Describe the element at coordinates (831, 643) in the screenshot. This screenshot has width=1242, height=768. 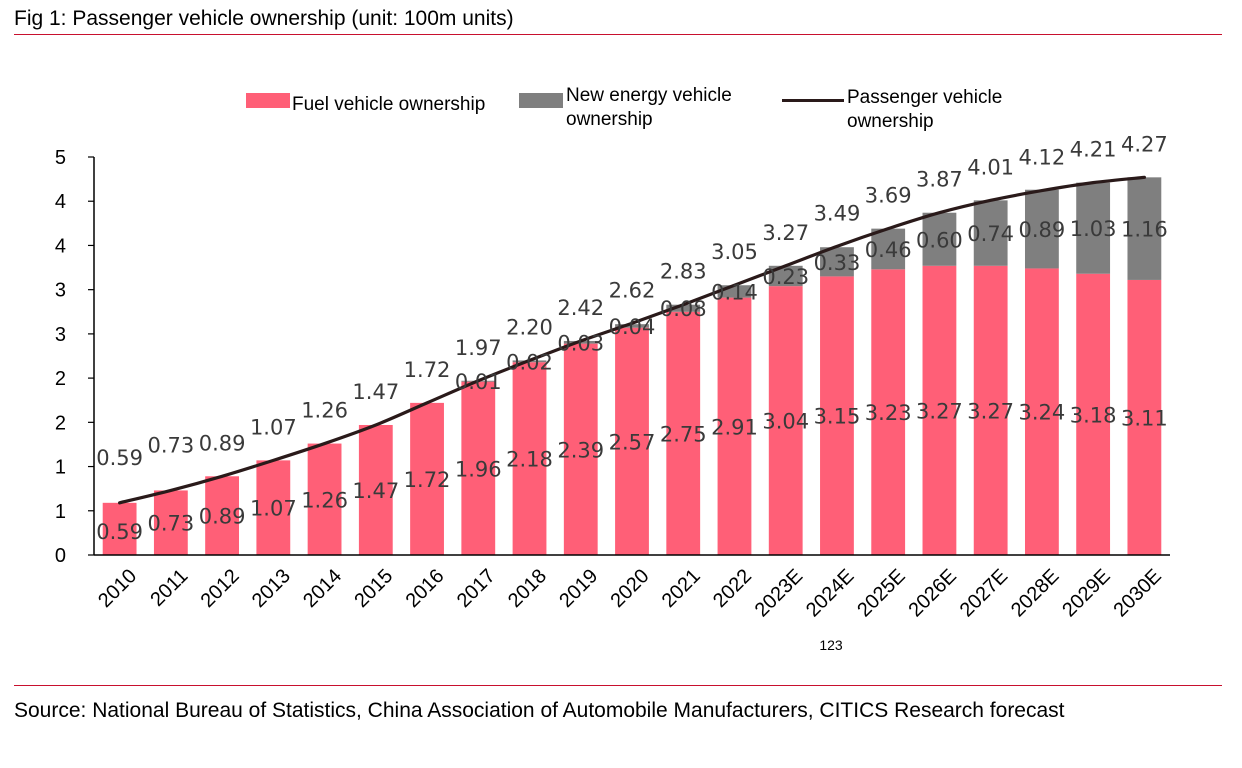
I see `stray-label: 123` at that location.